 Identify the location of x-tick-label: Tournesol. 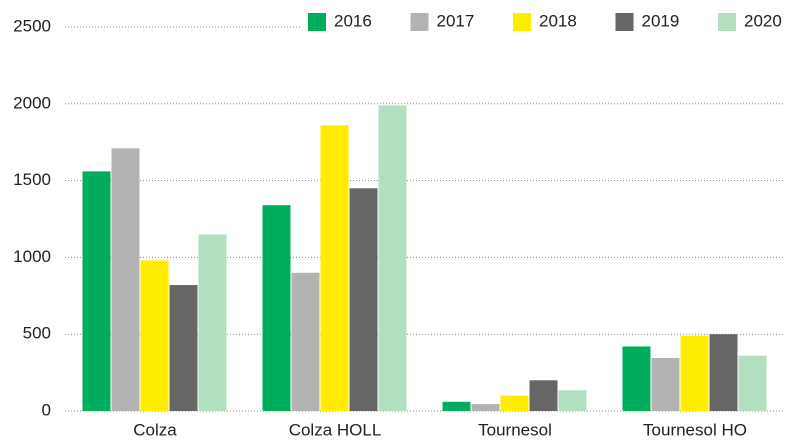
(515, 429).